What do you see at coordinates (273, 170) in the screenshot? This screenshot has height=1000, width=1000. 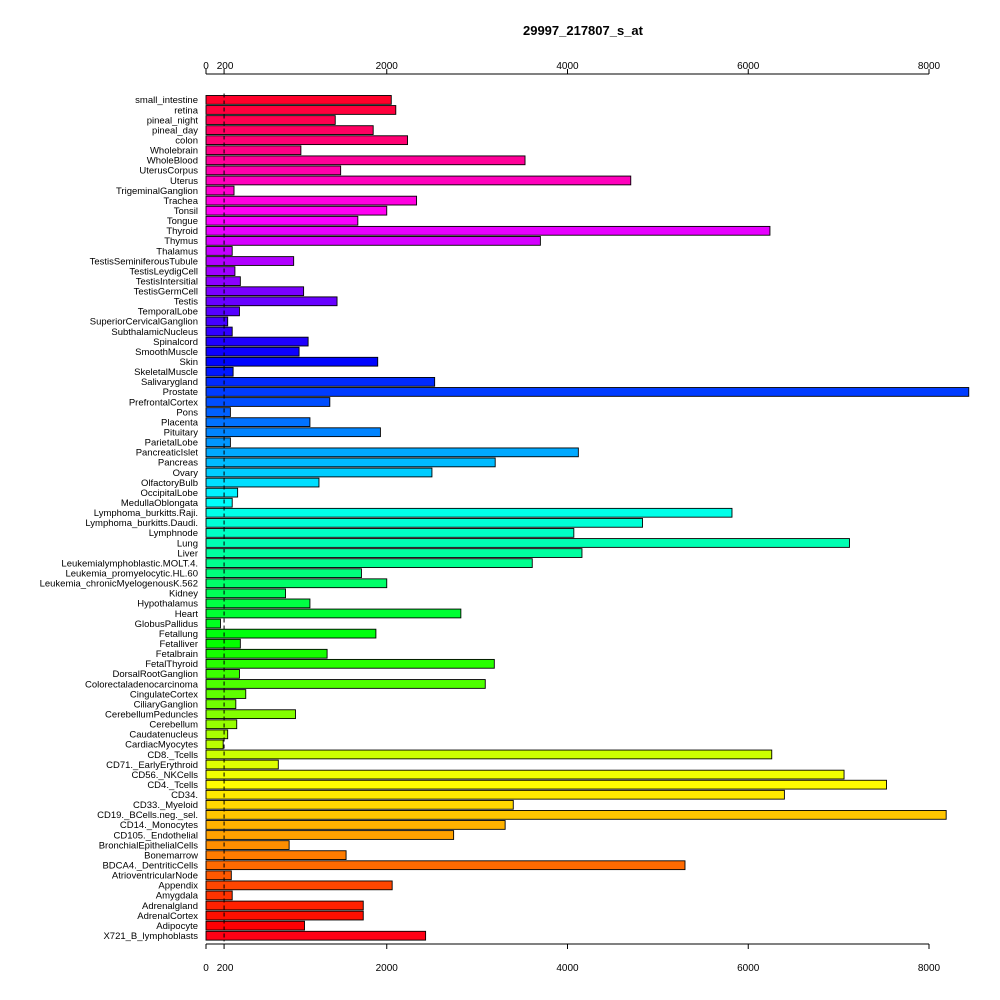 I see `bar-UterusCorpus` at bounding box center [273, 170].